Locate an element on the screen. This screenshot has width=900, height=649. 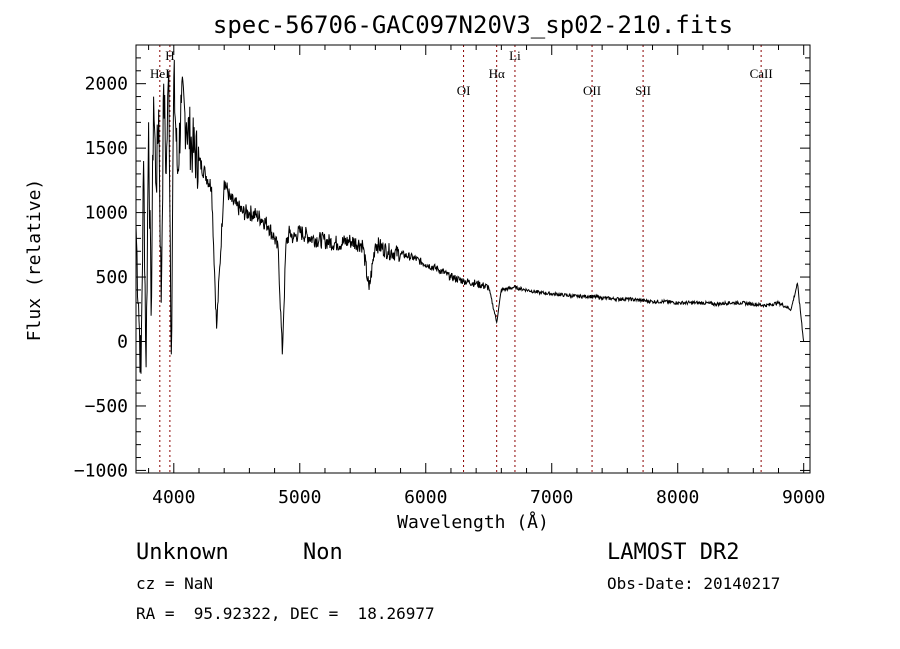
y-tick-label: −1000 is located at coordinates (101, 470).